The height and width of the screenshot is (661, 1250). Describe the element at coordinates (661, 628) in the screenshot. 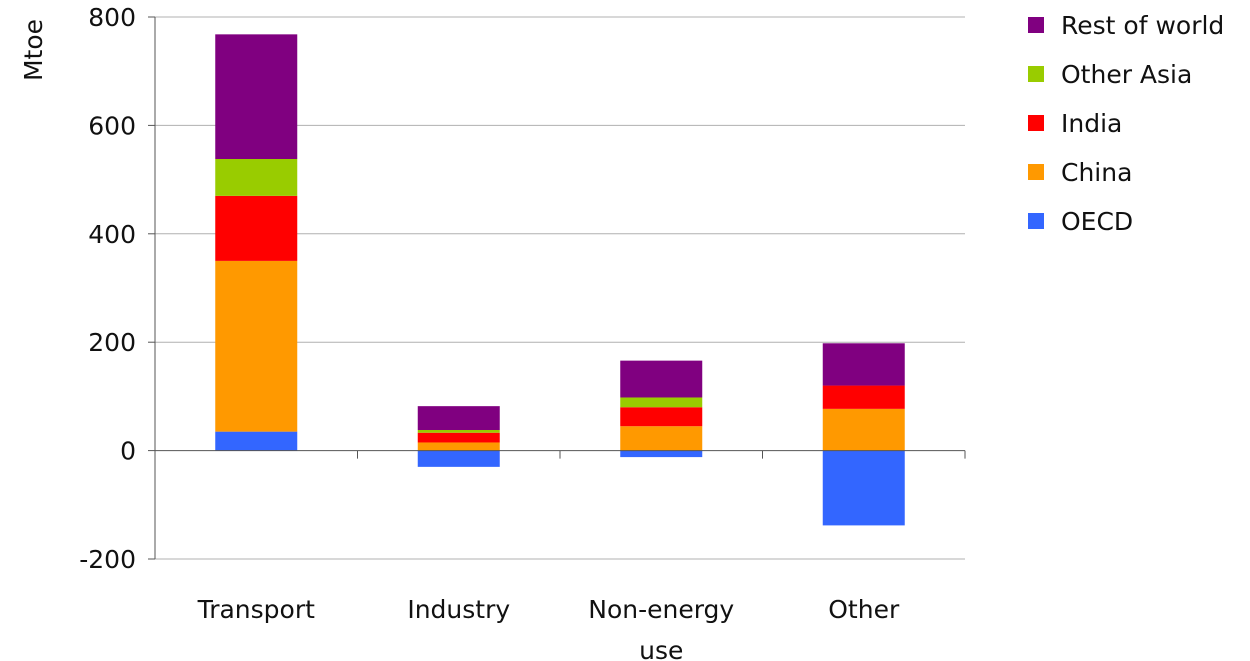

I see `category-label: Non-energy use` at that location.